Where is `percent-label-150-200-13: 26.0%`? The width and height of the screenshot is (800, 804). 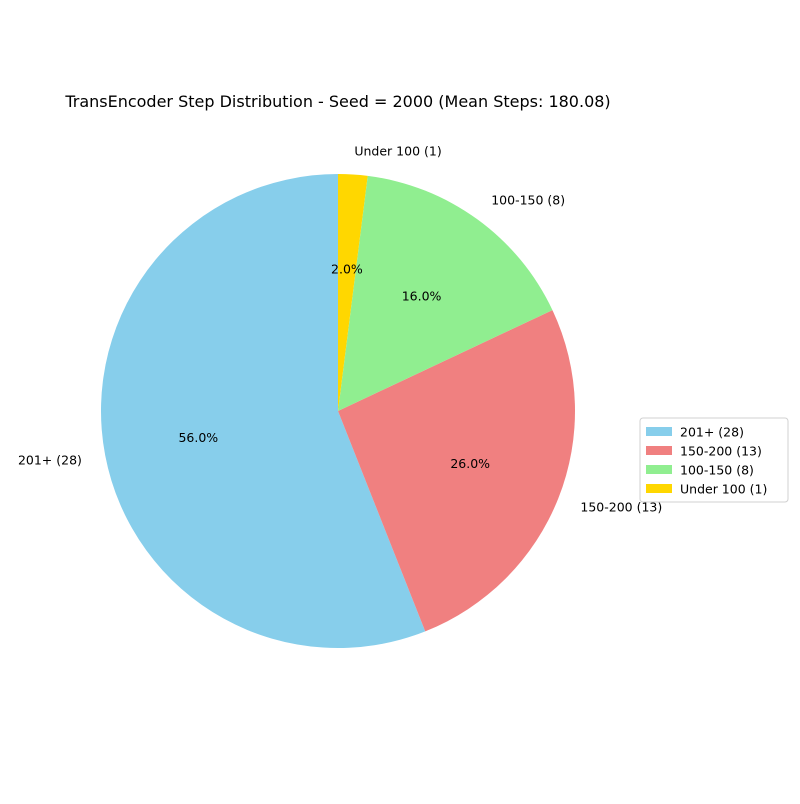
percent-label-150-200-13: 26.0% is located at coordinates (470, 463).